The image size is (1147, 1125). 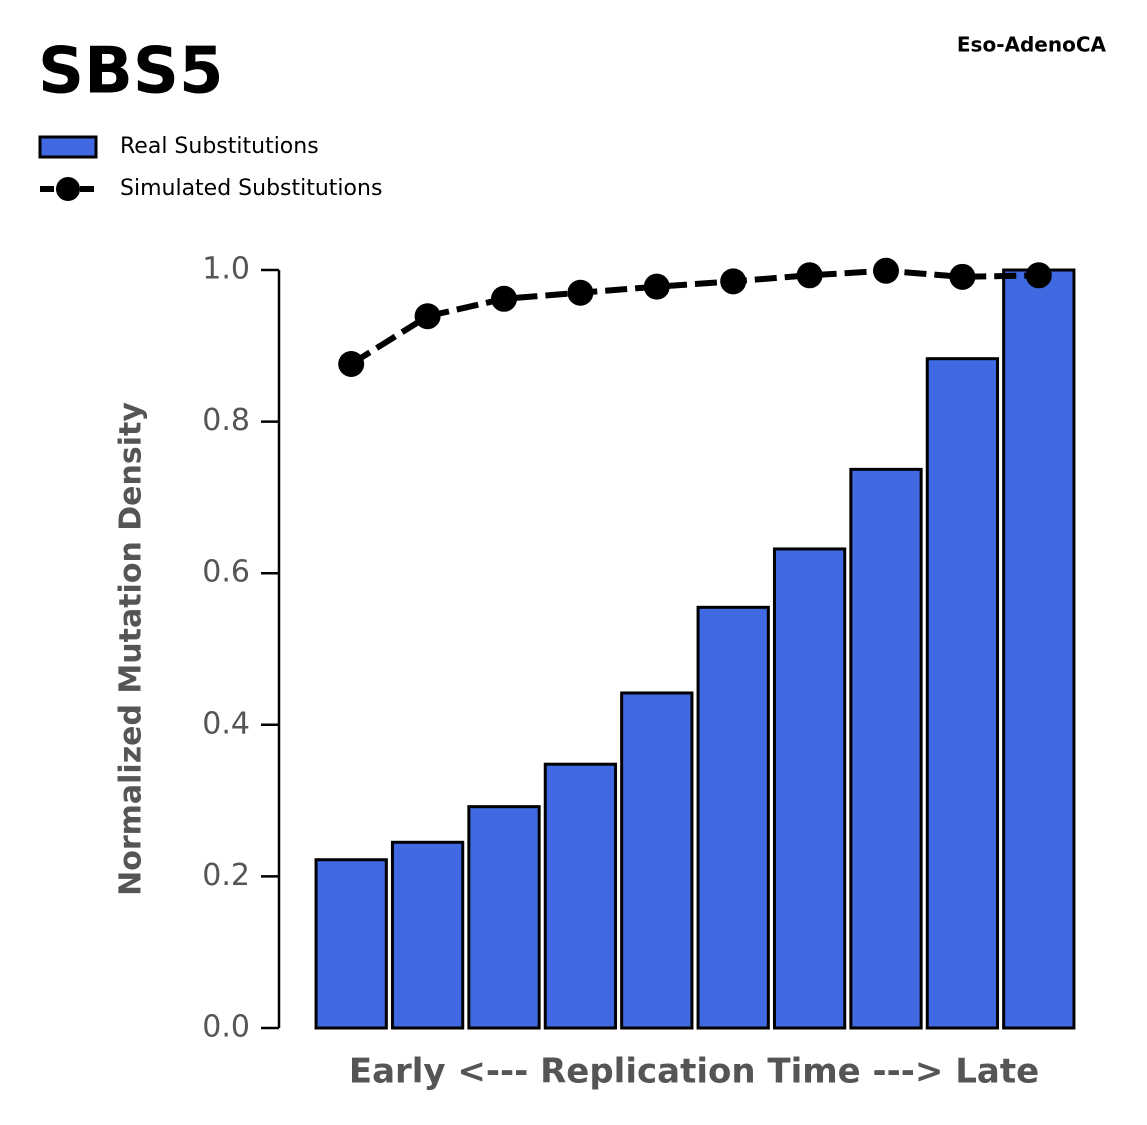 What do you see at coordinates (226, 1027) in the screenshot?
I see `y-tick-label: 0.0` at bounding box center [226, 1027].